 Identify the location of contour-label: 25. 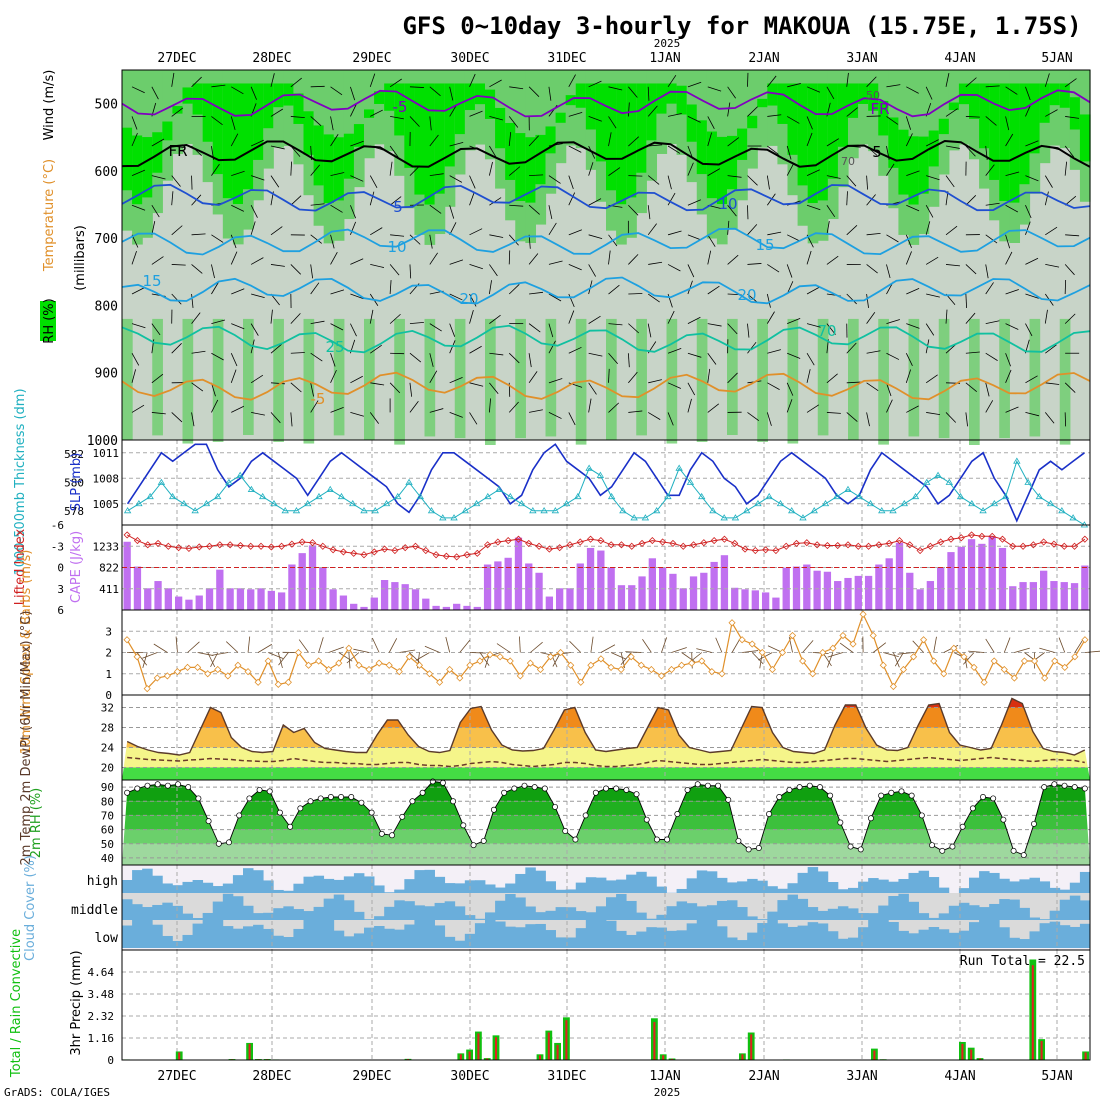
(334, 347).